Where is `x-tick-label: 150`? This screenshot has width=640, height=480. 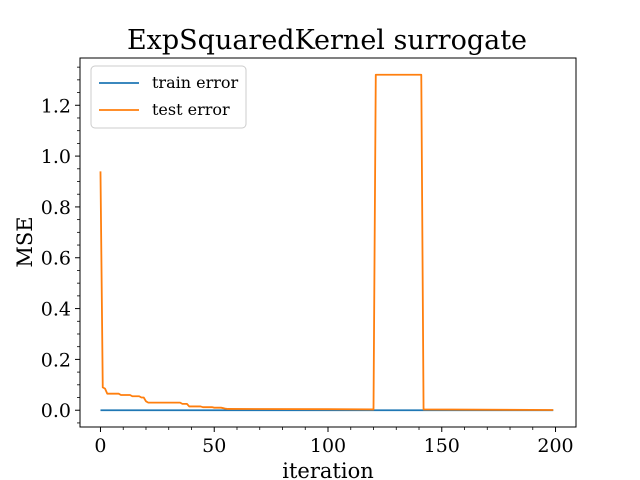
x-tick-label: 150 is located at coordinates (442, 446).